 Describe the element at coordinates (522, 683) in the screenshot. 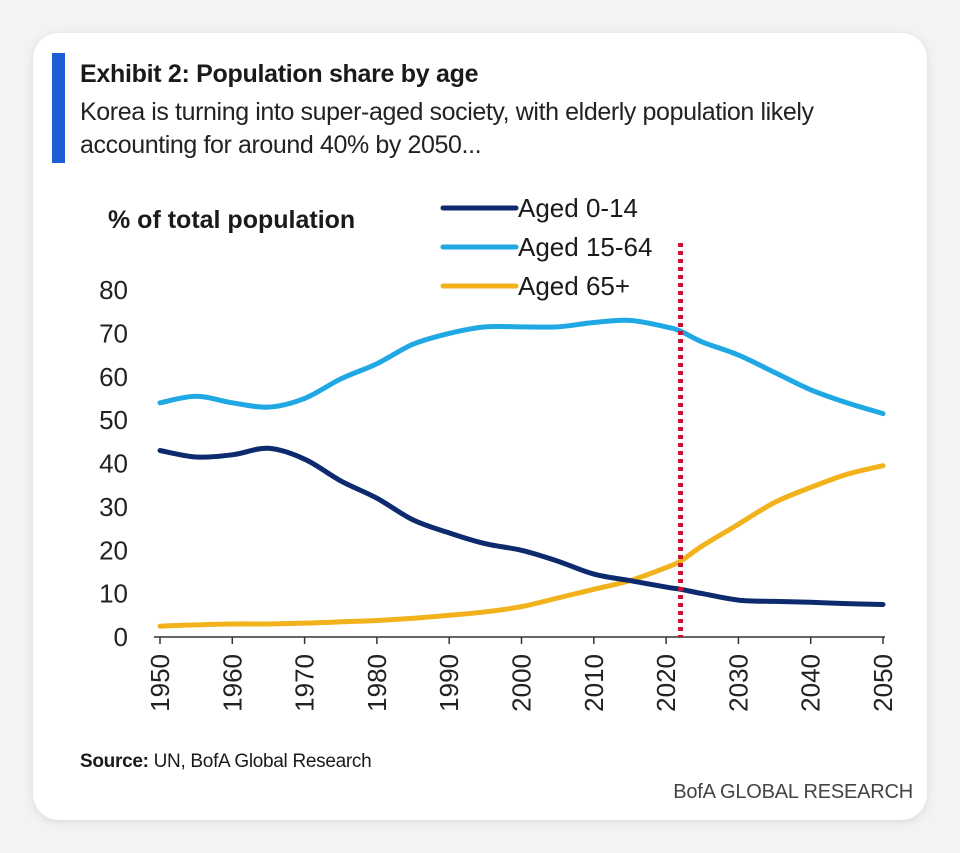

I see `x-tick-label: 2000` at that location.